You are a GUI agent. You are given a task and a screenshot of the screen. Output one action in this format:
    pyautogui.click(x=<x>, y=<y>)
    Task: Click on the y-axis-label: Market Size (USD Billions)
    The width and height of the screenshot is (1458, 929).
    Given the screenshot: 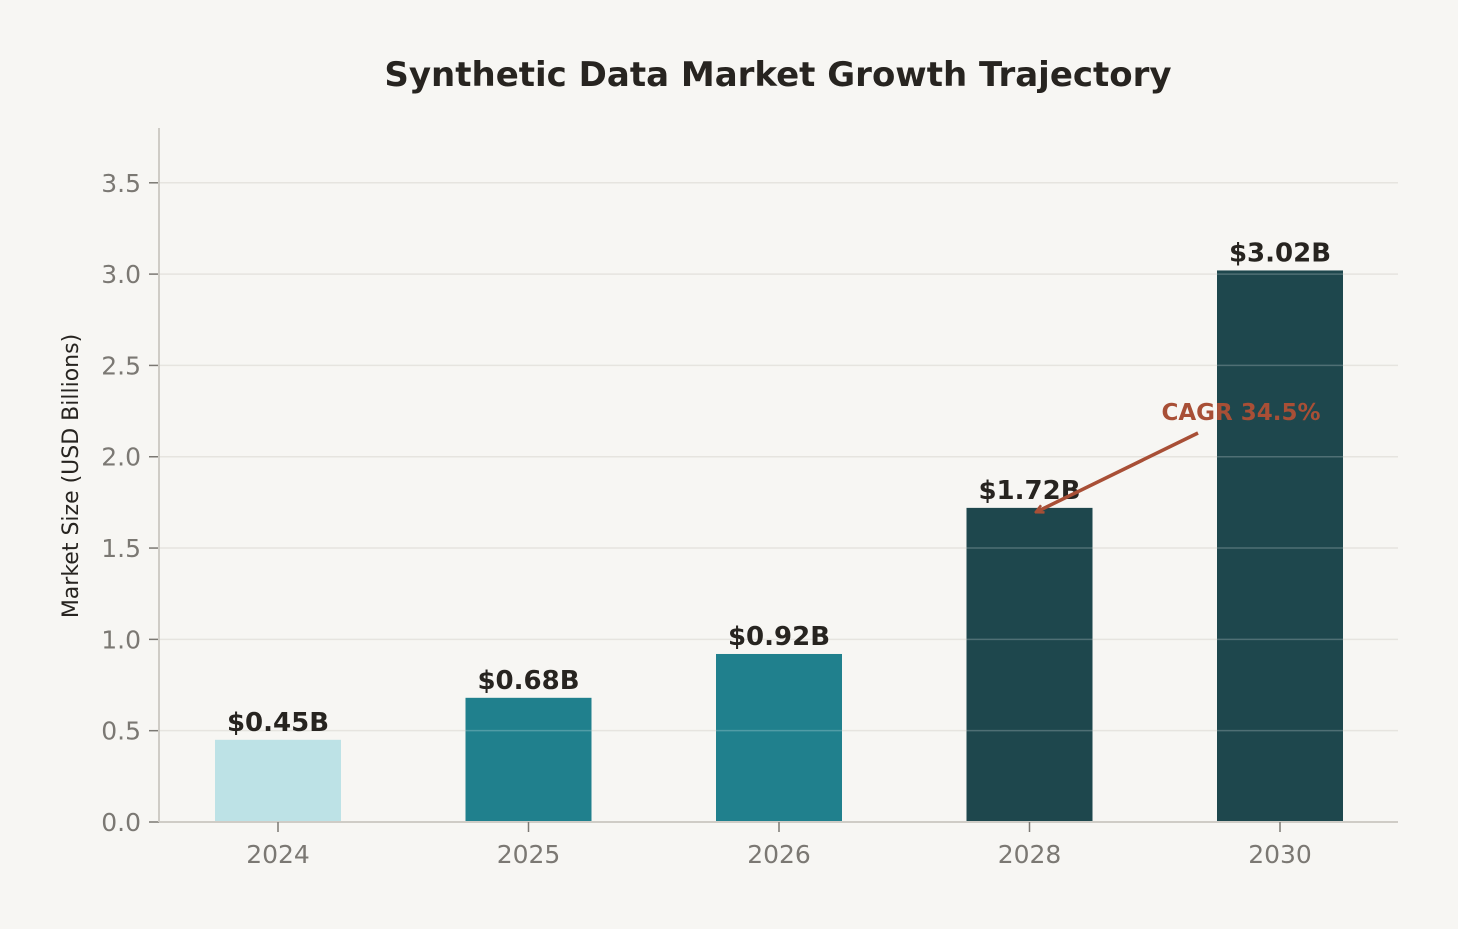 What is the action you would take?
    pyautogui.click(x=71, y=476)
    